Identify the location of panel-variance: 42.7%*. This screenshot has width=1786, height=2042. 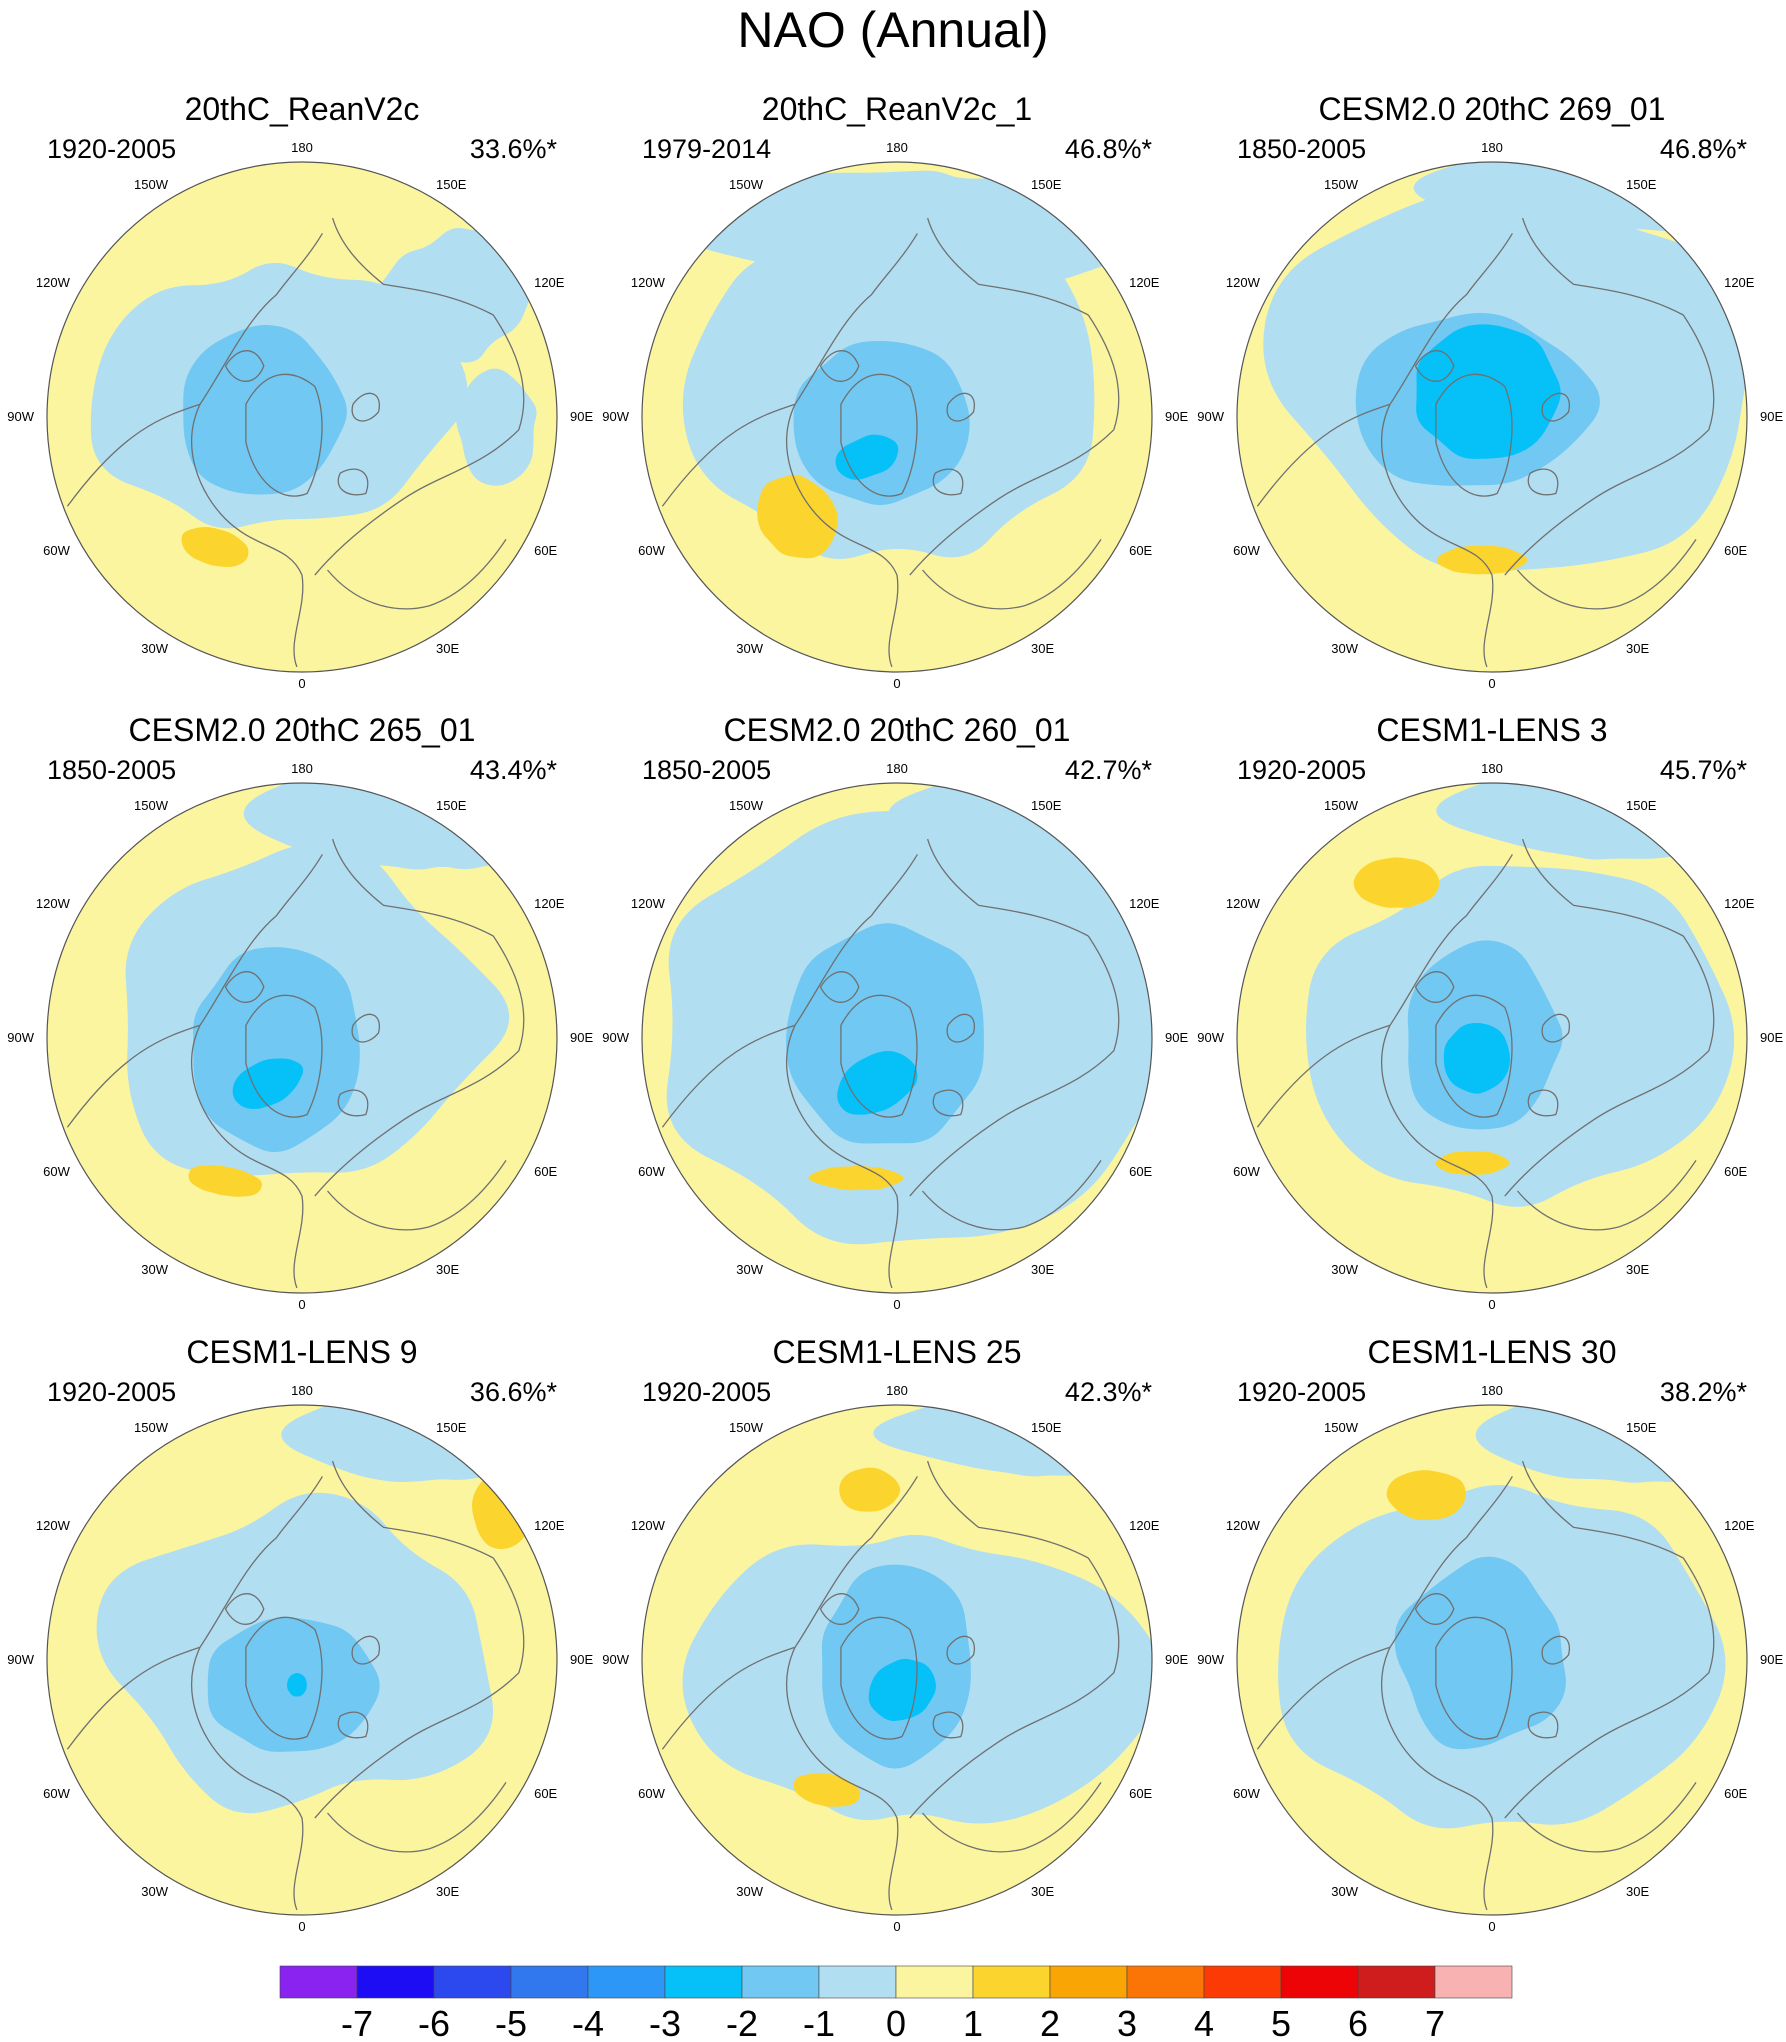
(1109, 770).